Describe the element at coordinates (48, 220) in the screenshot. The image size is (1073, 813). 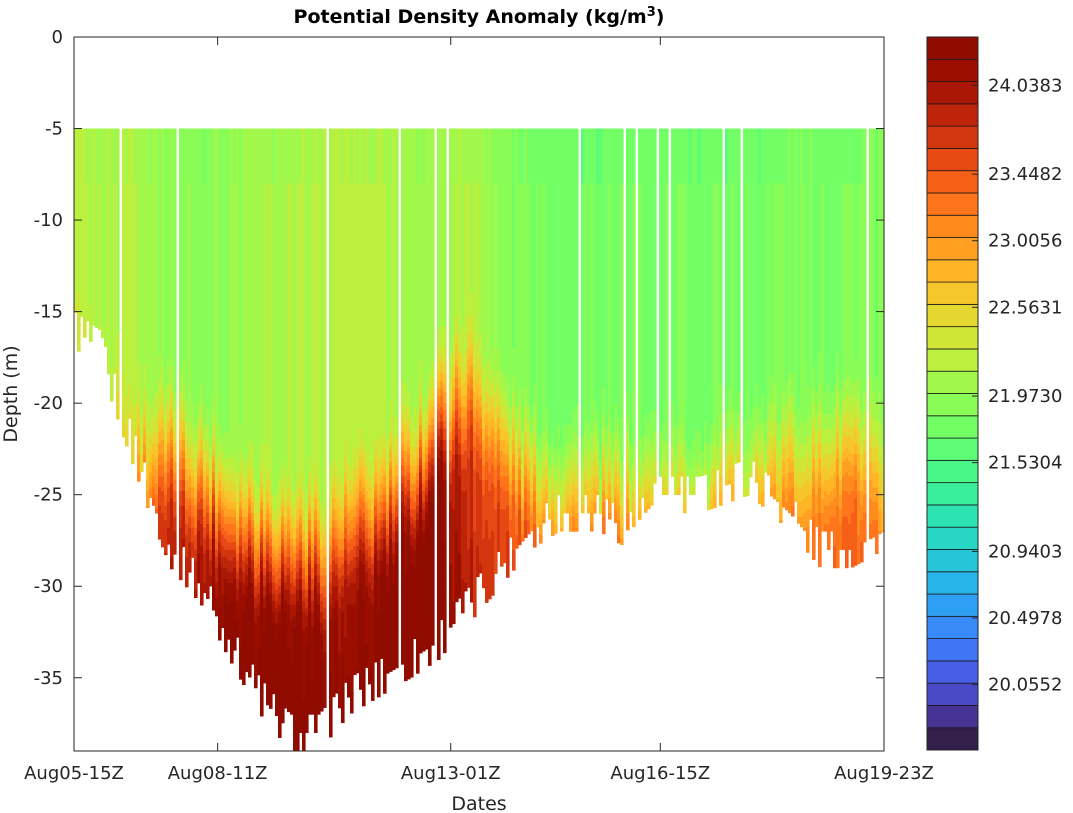
I see `y-tick-label: -10` at that location.